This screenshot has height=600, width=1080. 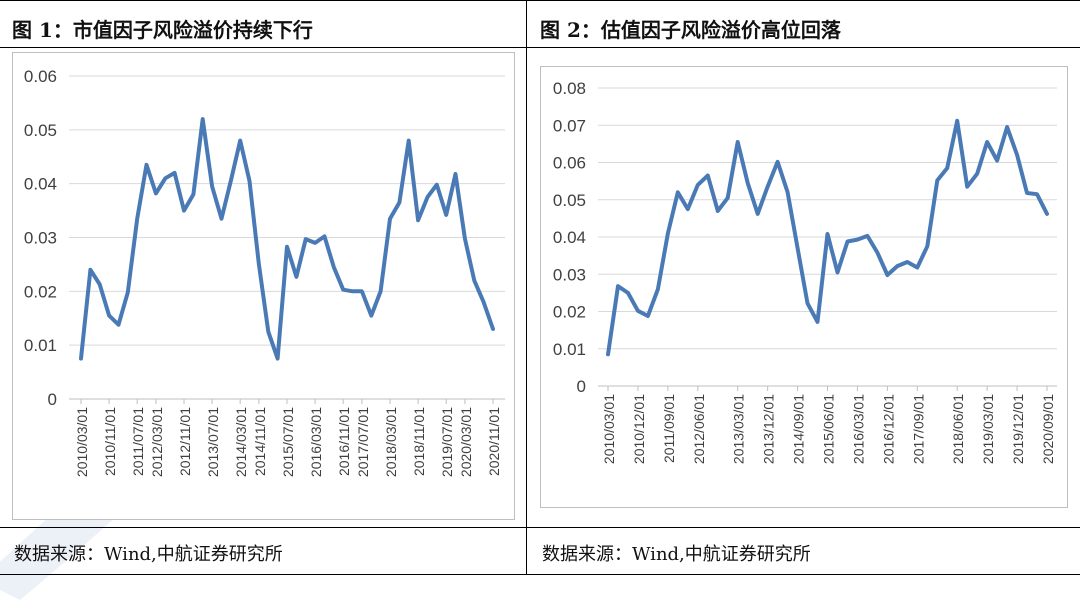 What do you see at coordinates (494, 441) in the screenshot?
I see `x-tick-label: 2020/11/01` at bounding box center [494, 441].